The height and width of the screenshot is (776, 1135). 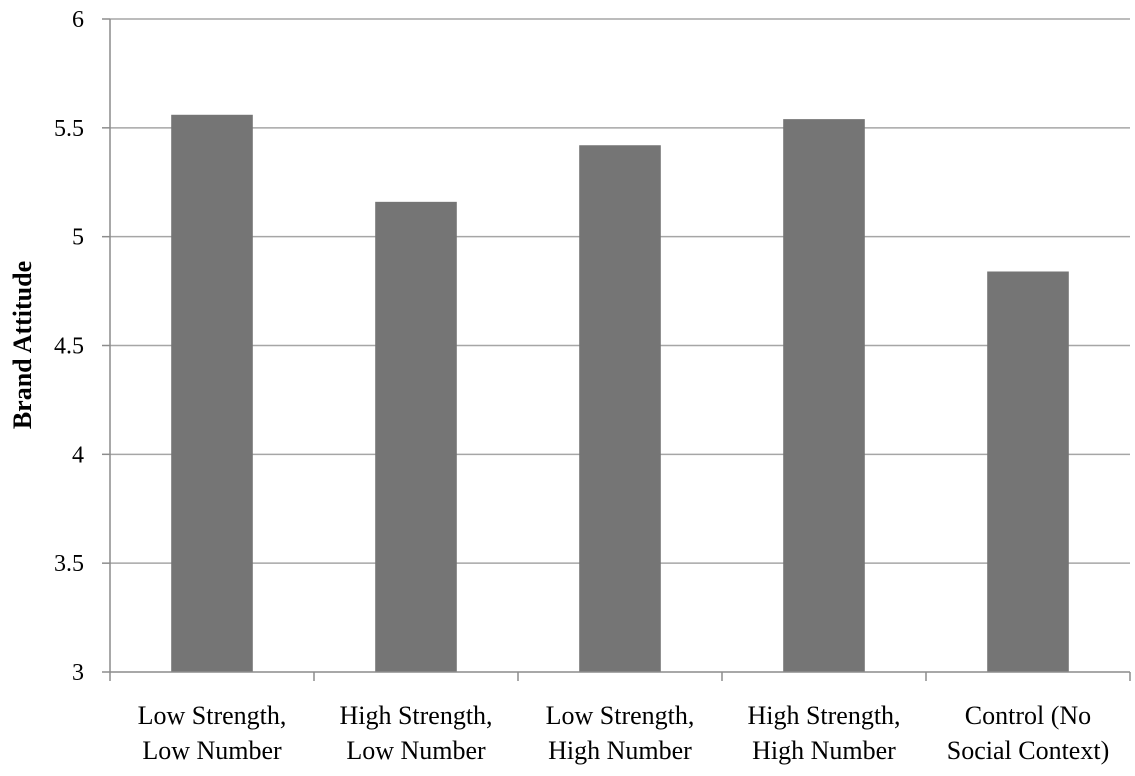 I want to click on y-tick-label: 5.5, so click(x=69, y=129).